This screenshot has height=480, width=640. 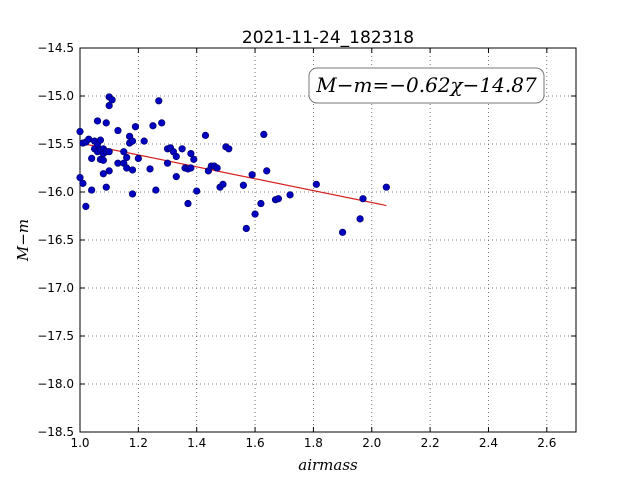 I want to click on x-tick-label: 1.2, so click(x=138, y=443).